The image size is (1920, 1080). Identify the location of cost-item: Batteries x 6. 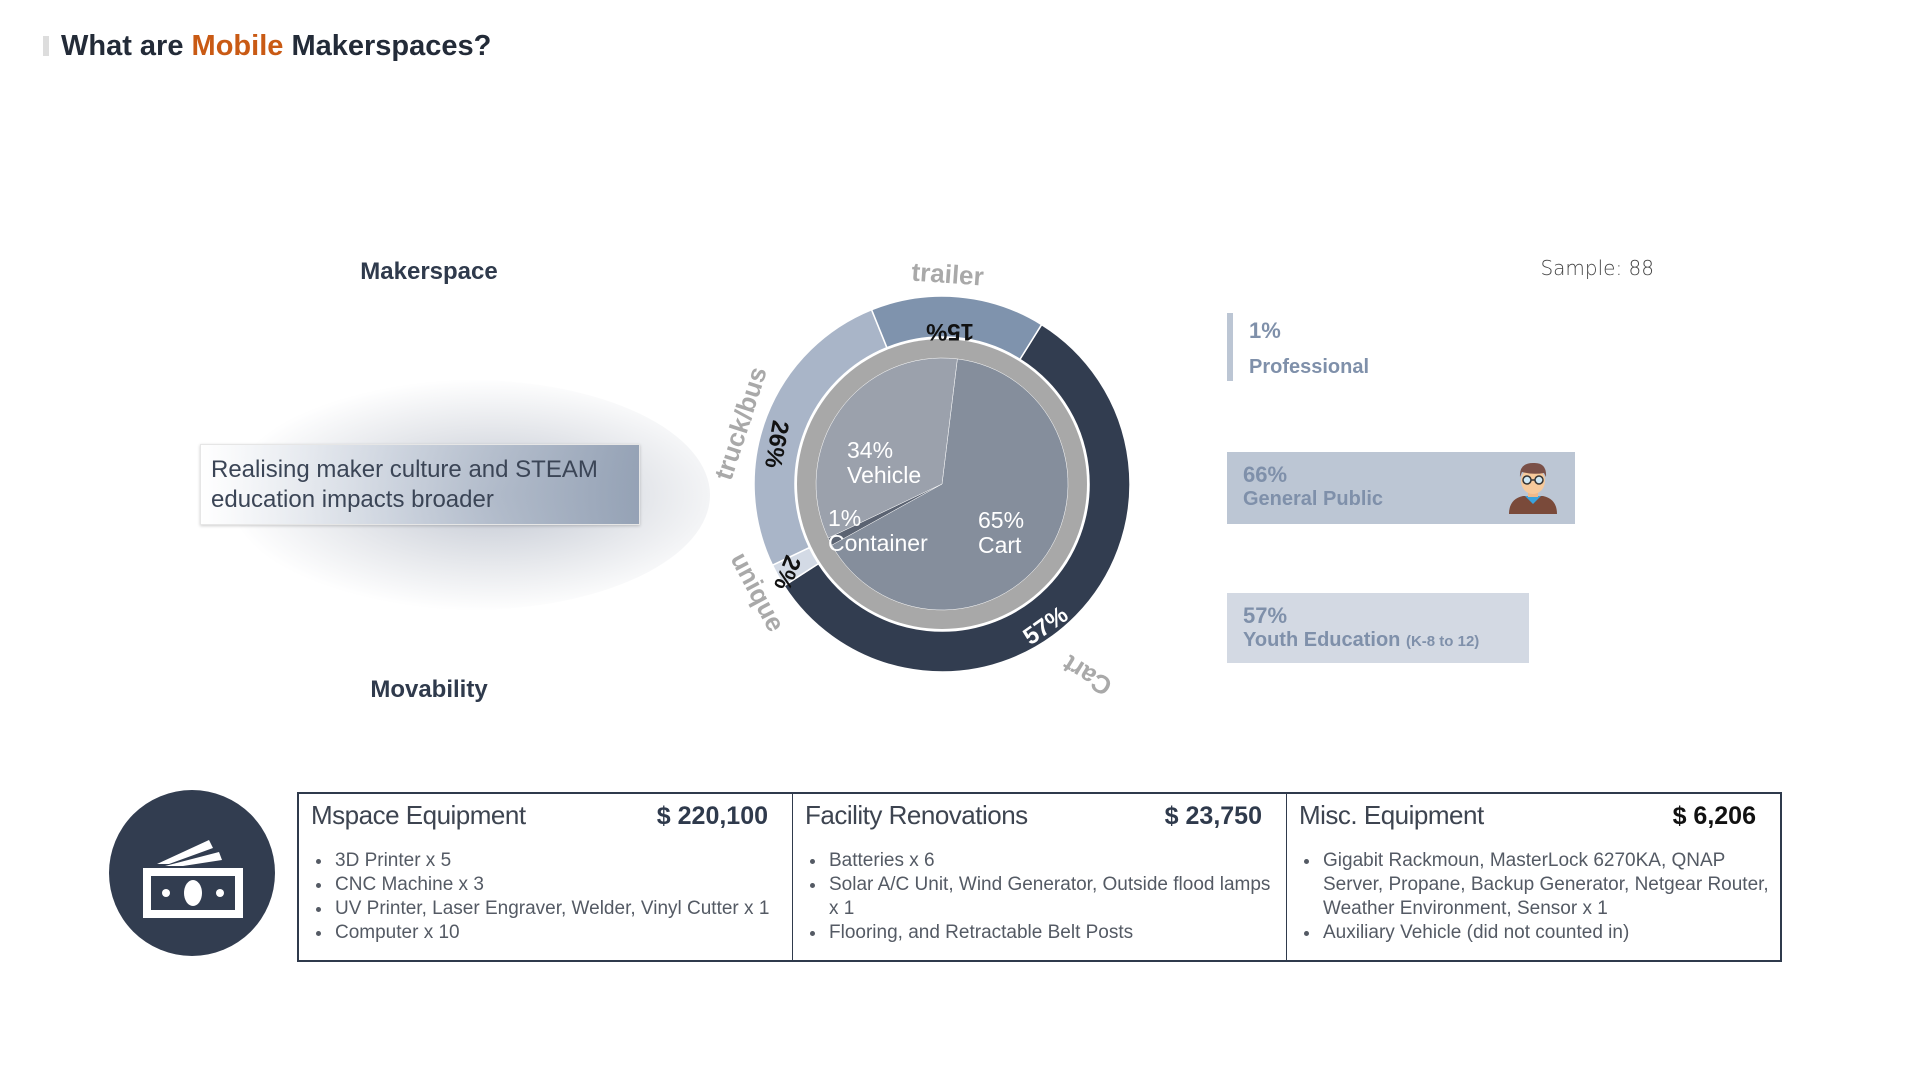
(1051, 861).